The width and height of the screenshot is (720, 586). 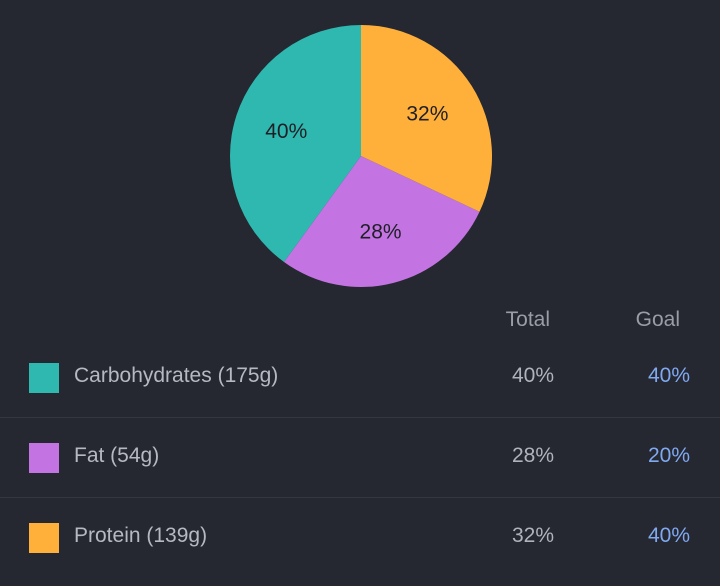 What do you see at coordinates (44, 538) in the screenshot?
I see `protein-color-swatch` at bounding box center [44, 538].